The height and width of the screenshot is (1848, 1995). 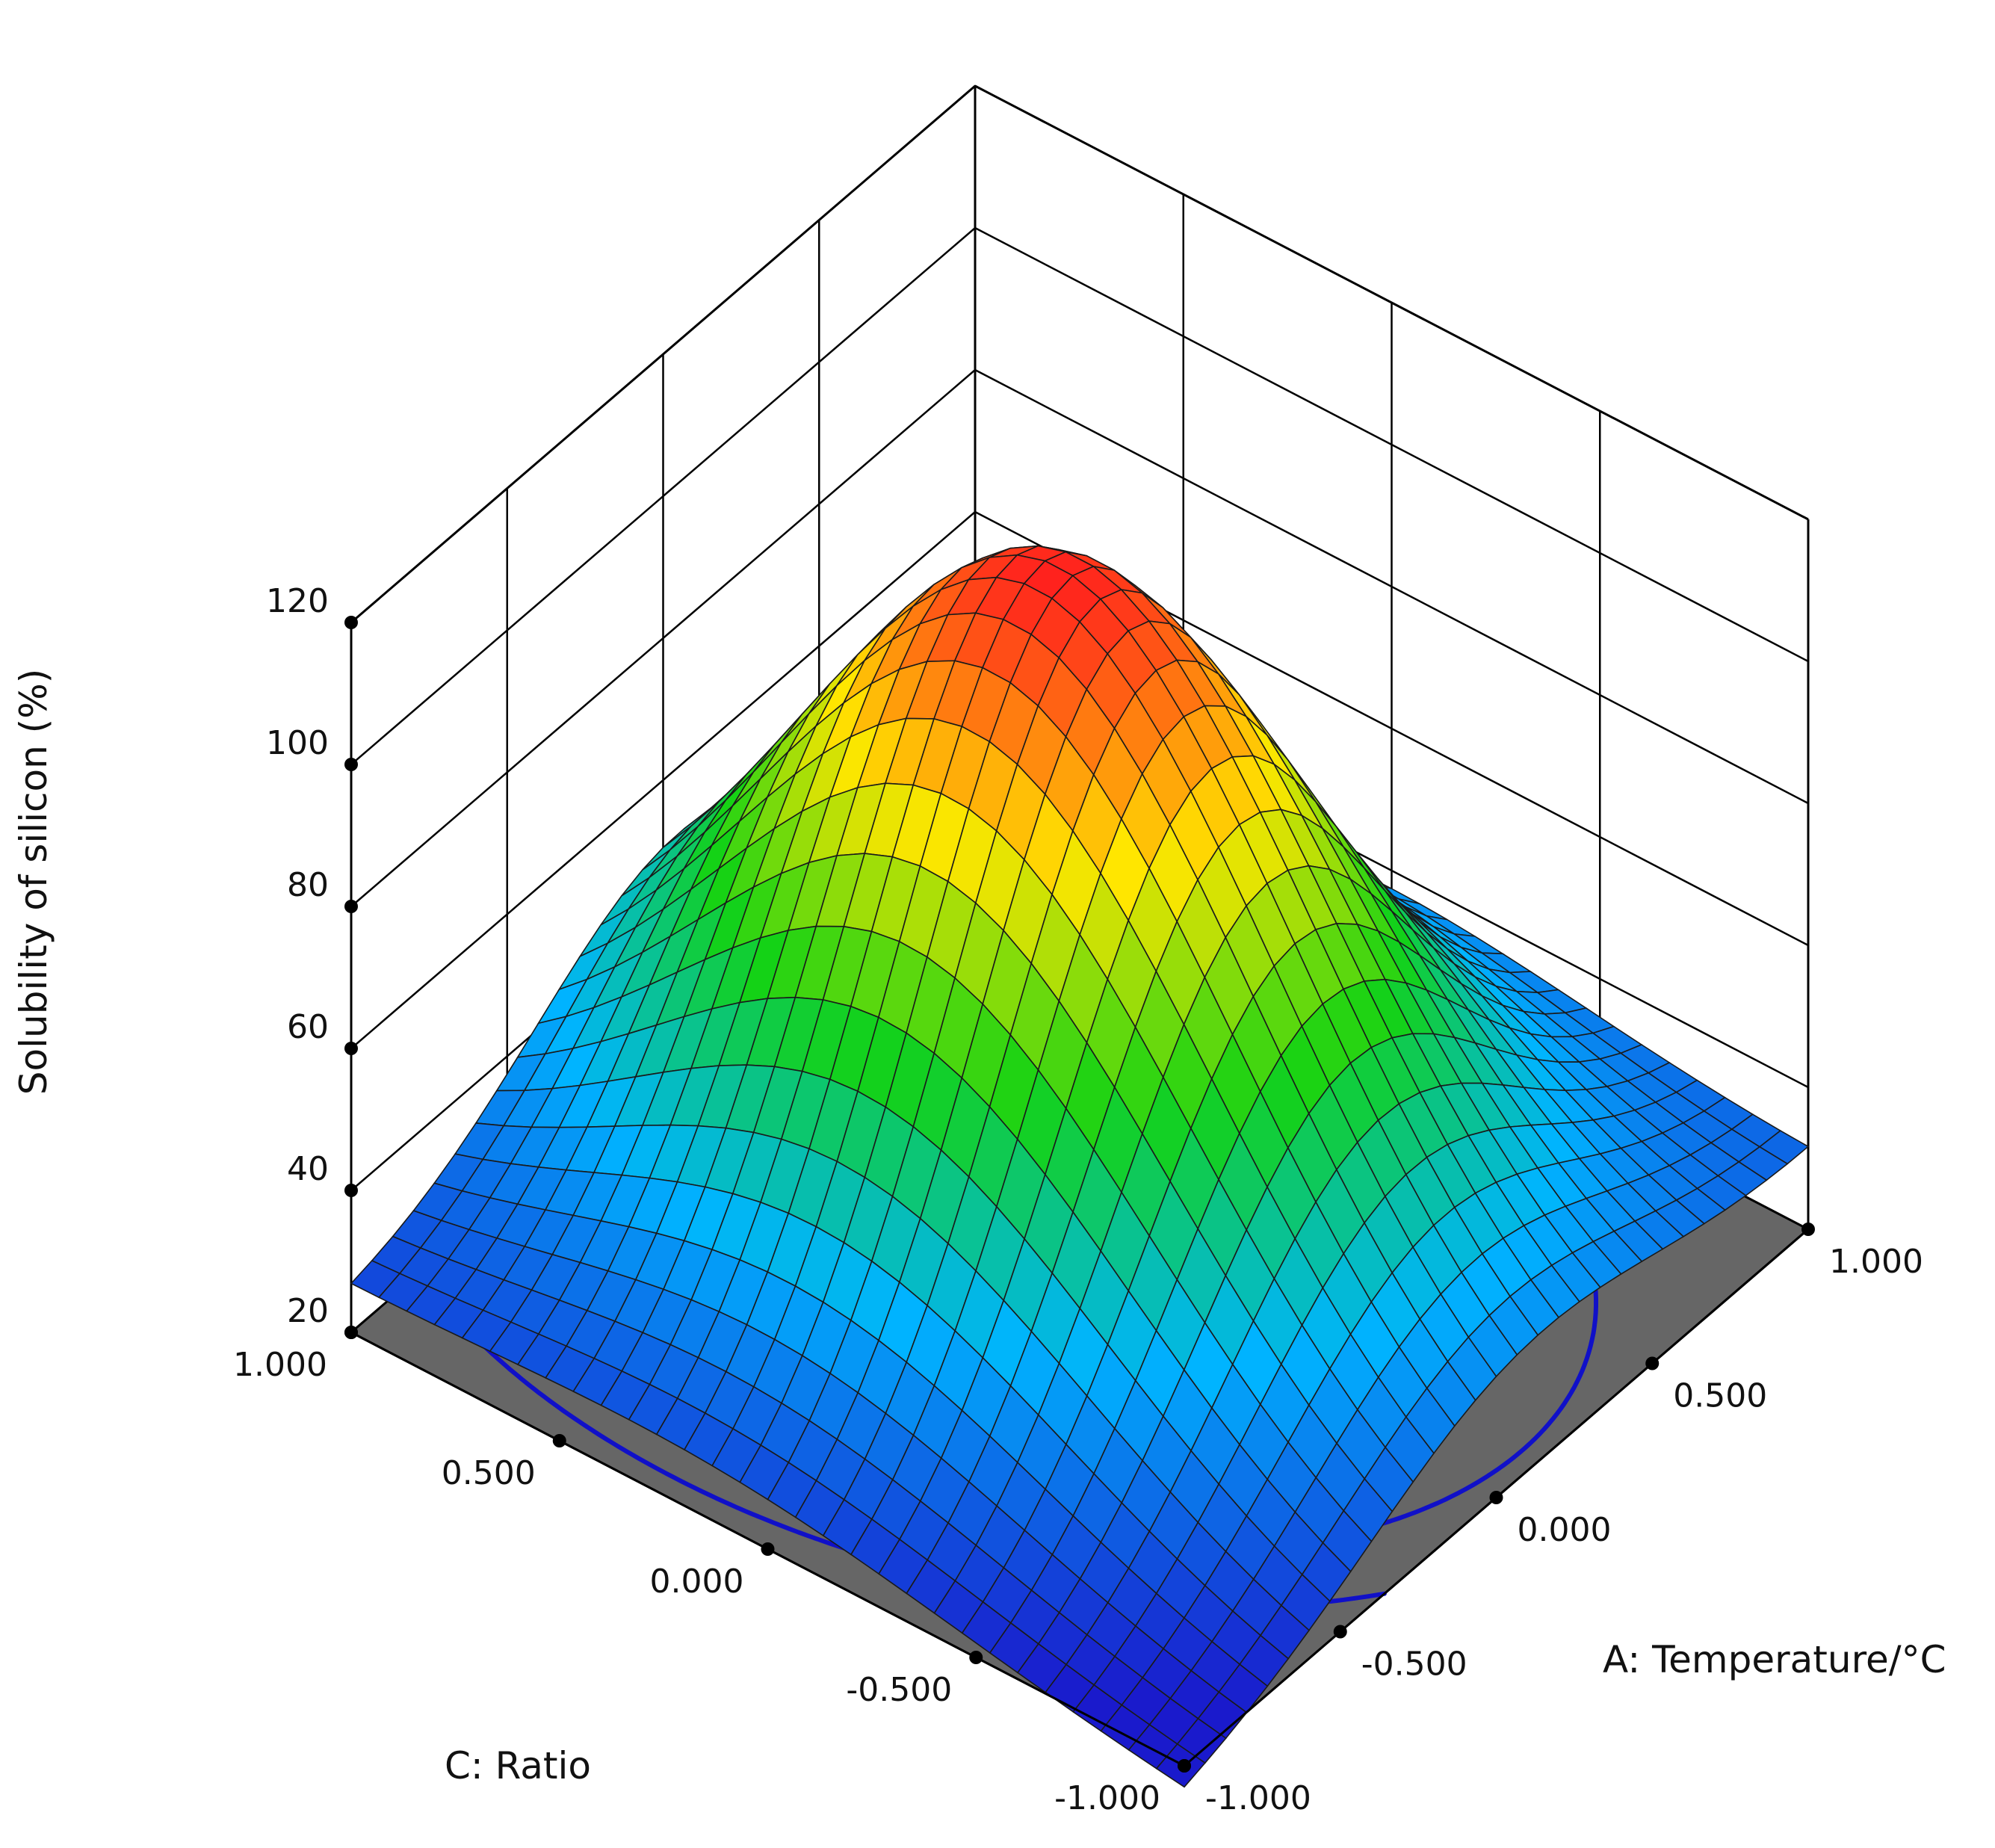 What do you see at coordinates (33, 882) in the screenshot?
I see `z-axis-title: Solubility of silicon (%)` at bounding box center [33, 882].